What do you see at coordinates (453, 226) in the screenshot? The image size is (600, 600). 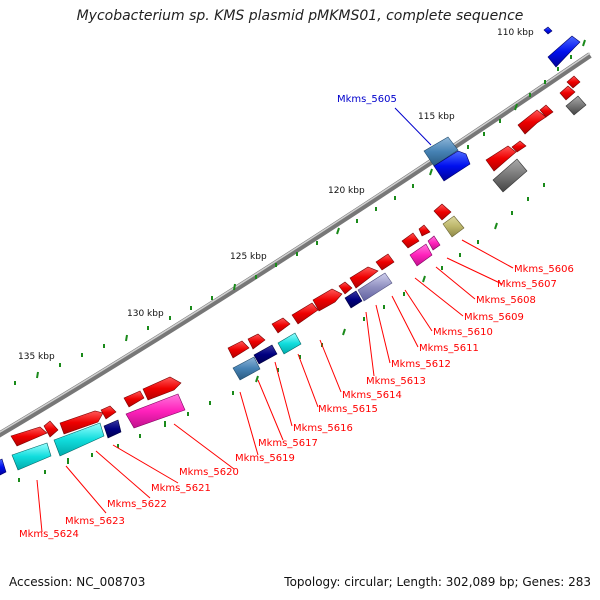 I see `gene-feature-khaki` at bounding box center [453, 226].